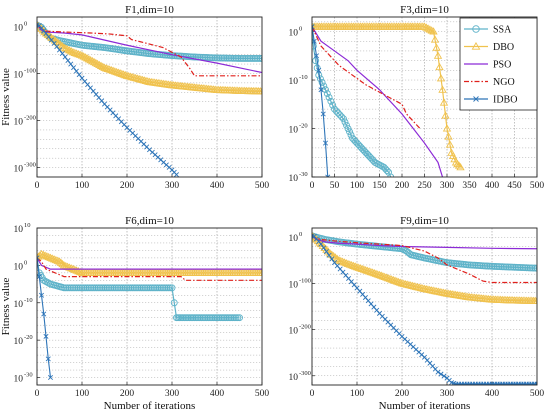  I want to click on y-tick-exponent: -20, so click(28, 337).